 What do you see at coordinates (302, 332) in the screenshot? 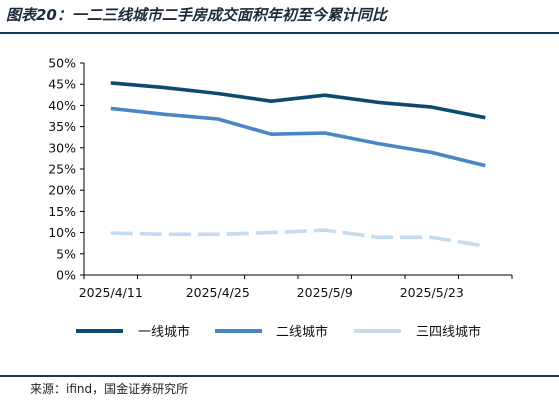
I see `legend-label-2: 二线城市` at bounding box center [302, 332].